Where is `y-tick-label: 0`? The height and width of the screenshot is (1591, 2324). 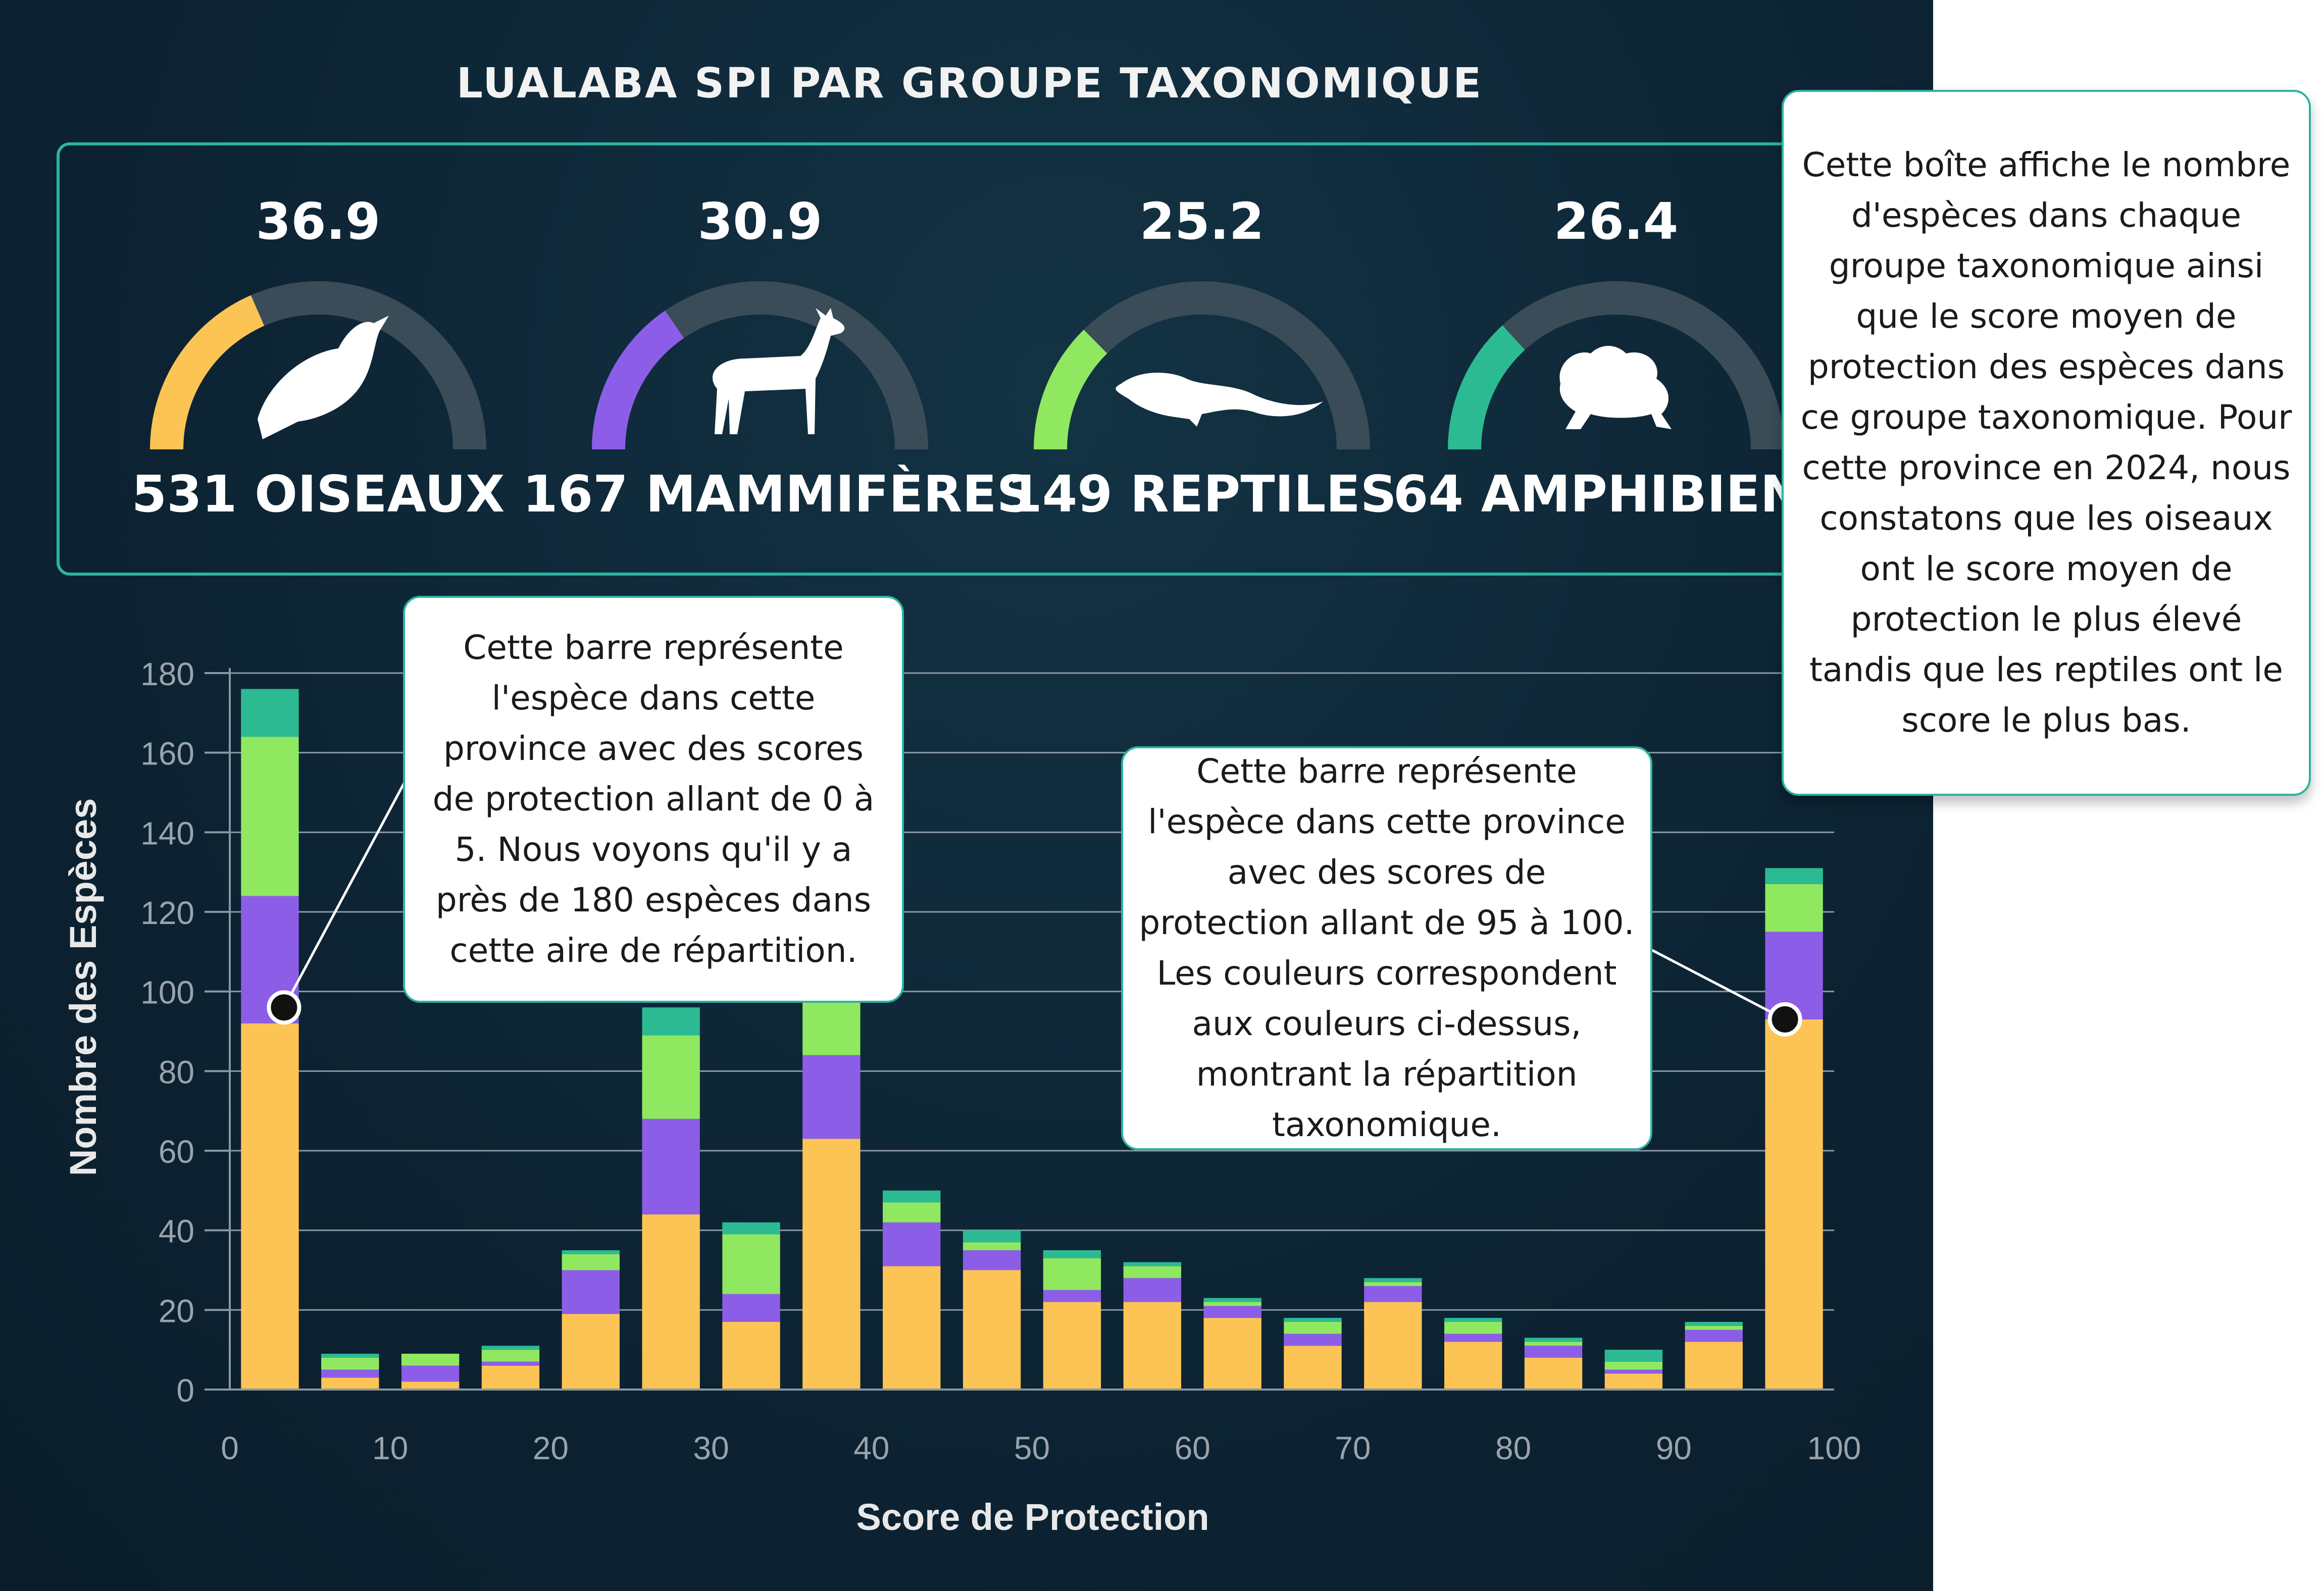
y-tick-label: 0 is located at coordinates (185, 1390).